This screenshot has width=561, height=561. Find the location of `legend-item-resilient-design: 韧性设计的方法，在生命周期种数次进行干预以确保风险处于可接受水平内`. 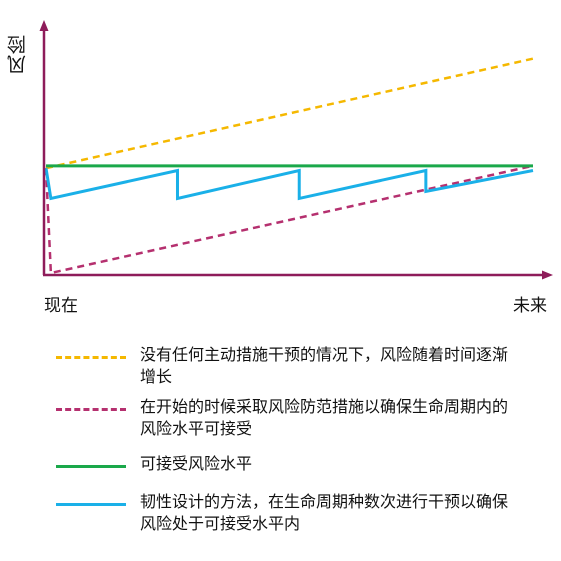

legend-item-resilient-design: 韧性设计的方法，在生命周期种数次进行干预以确保风险处于可接受水平内 is located at coordinates (296, 513).